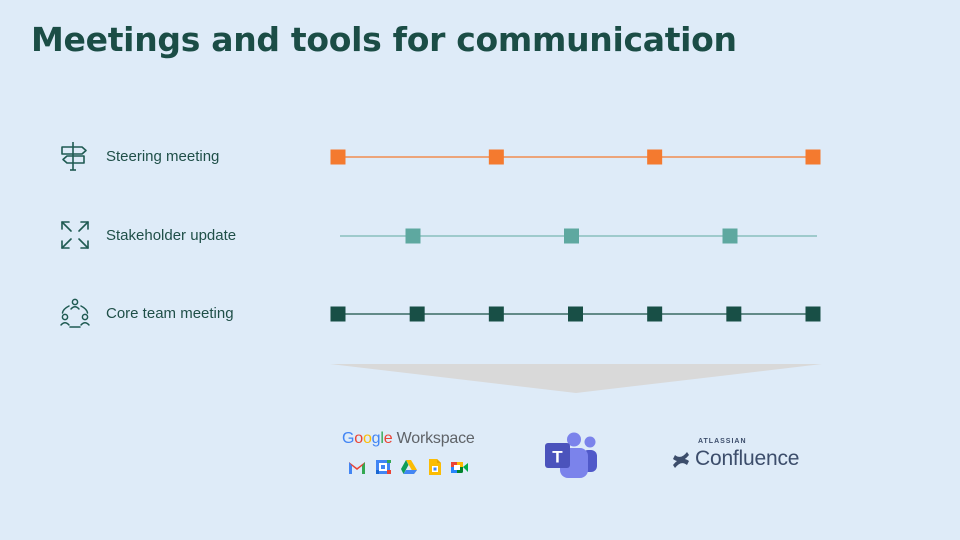 The image size is (960, 540). I want to click on calendar-icon, so click(383, 467).